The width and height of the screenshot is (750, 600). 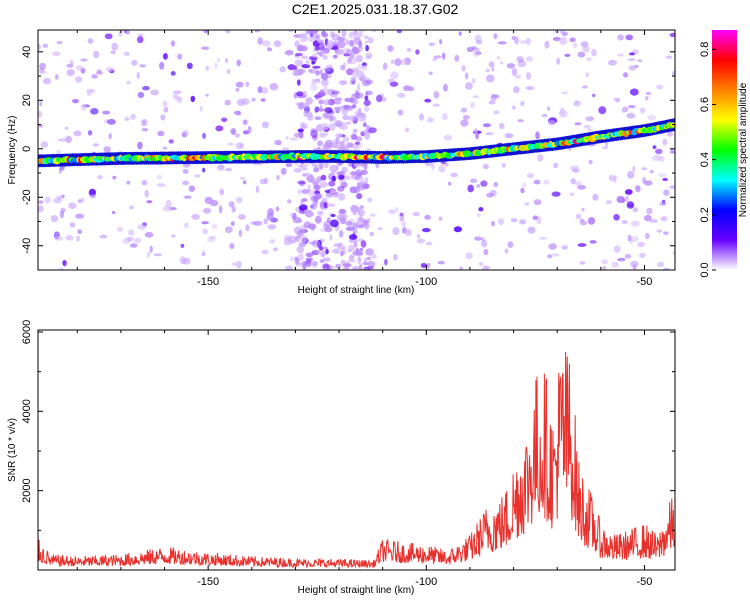 What do you see at coordinates (27, 100) in the screenshot?
I see `spectrogram-y-tick-label: 20` at bounding box center [27, 100].